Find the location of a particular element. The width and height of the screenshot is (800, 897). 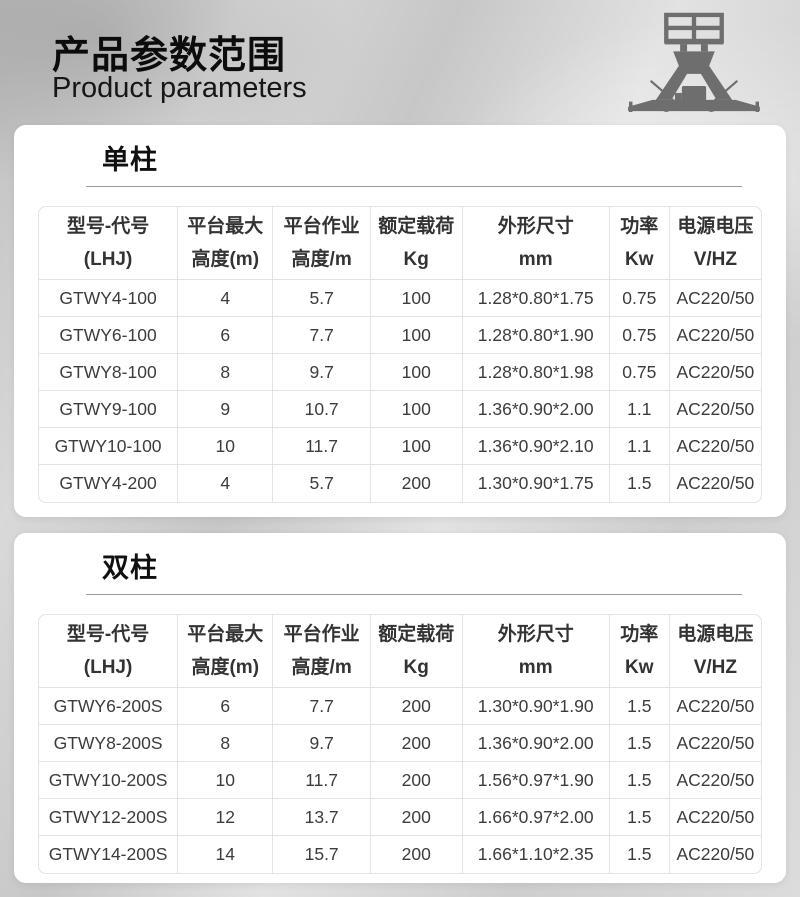

table-cell: 1.36*0.90*2.10 is located at coordinates (536, 446).